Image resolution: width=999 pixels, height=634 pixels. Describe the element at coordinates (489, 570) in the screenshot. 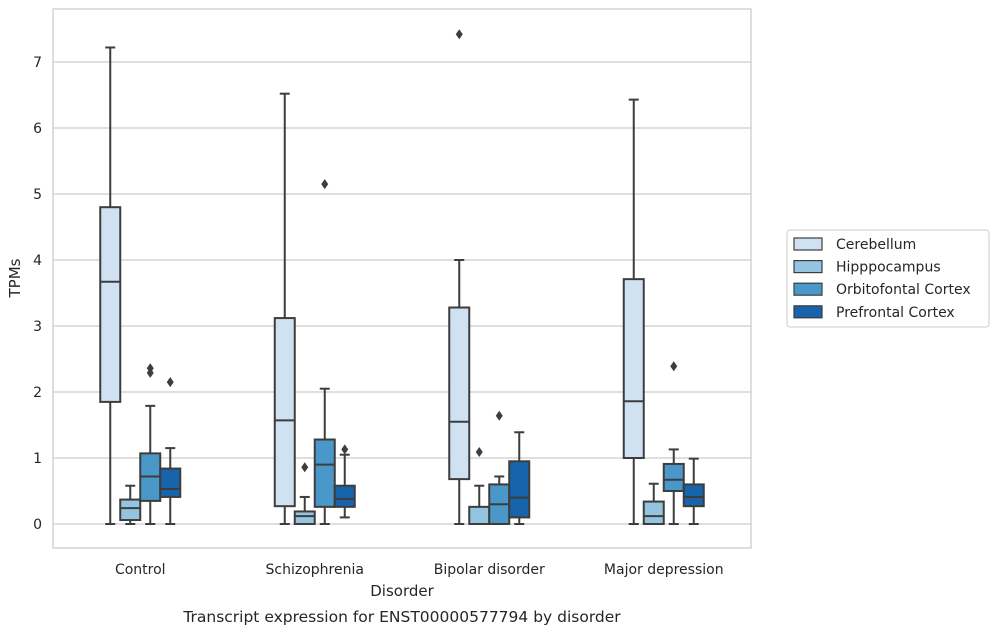

I see `x-tick-label: Bipolar disorder` at that location.